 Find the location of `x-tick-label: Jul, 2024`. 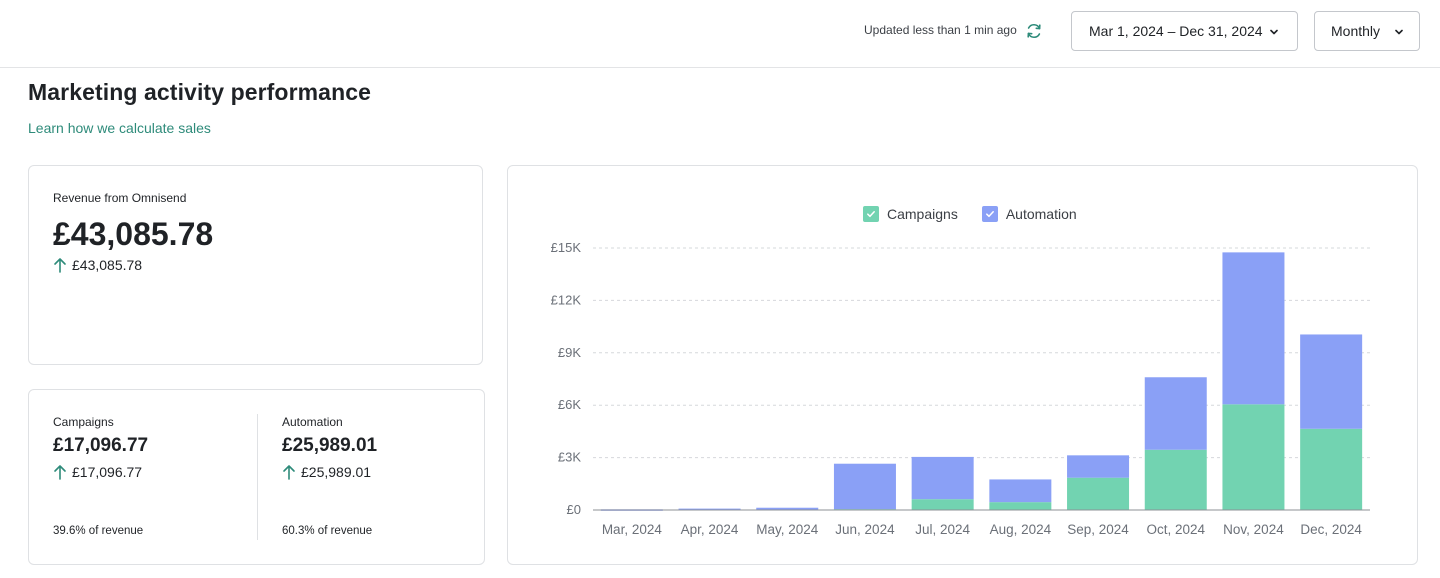

x-tick-label: Jul, 2024 is located at coordinates (942, 529).